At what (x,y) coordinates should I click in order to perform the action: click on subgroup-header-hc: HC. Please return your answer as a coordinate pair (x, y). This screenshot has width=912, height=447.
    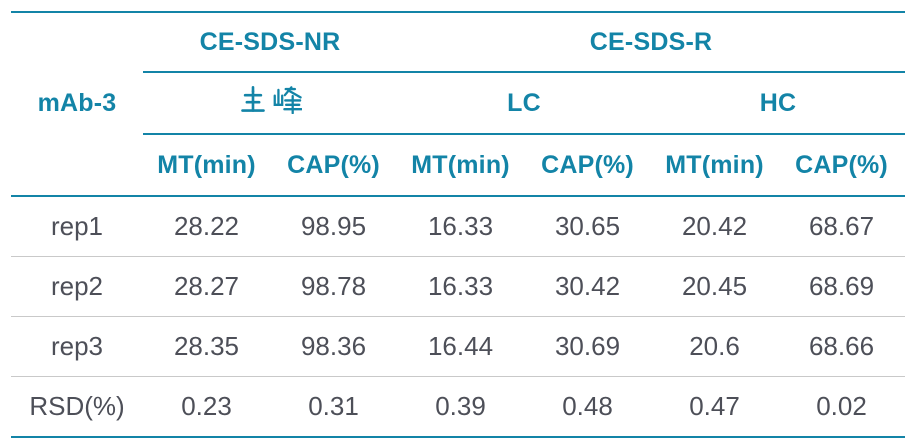
    Looking at the image, I should click on (778, 103).